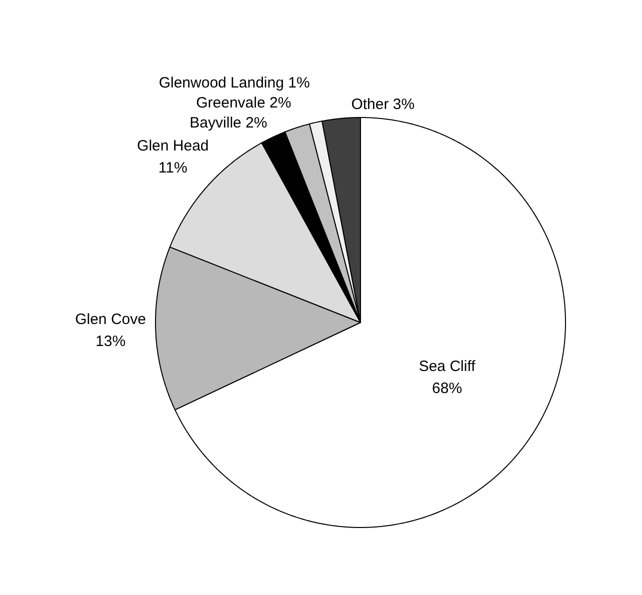  What do you see at coordinates (383, 104) in the screenshot?
I see `slice-label: Other 3%` at bounding box center [383, 104].